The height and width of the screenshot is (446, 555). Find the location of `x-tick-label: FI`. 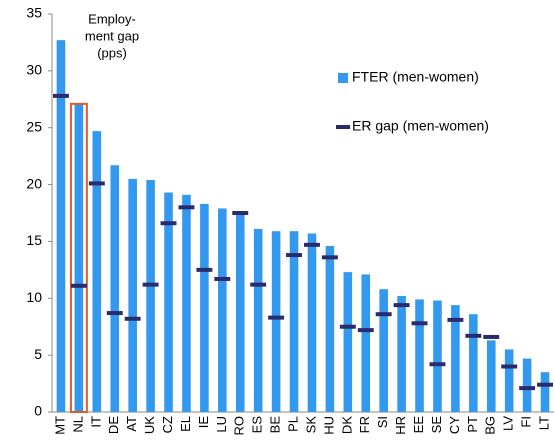

x-tick-label: FI is located at coordinates (526, 422).